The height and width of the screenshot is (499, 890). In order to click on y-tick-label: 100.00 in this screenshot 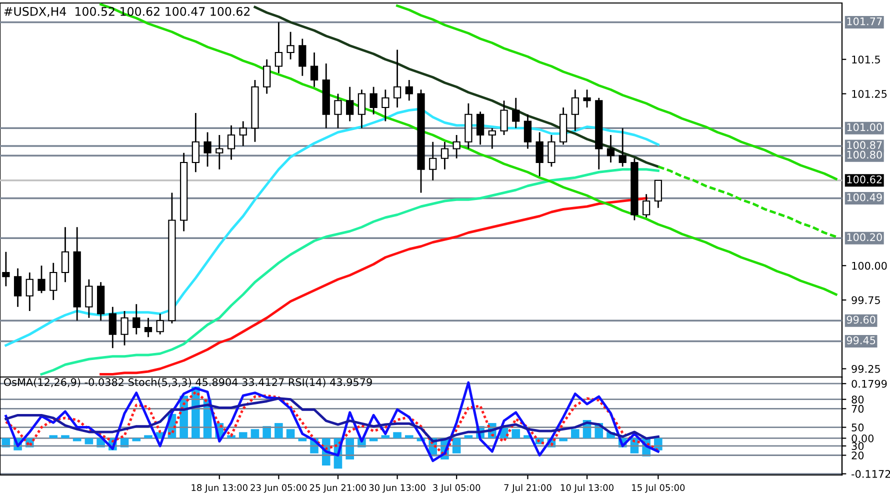, I will do `click(869, 266)`.